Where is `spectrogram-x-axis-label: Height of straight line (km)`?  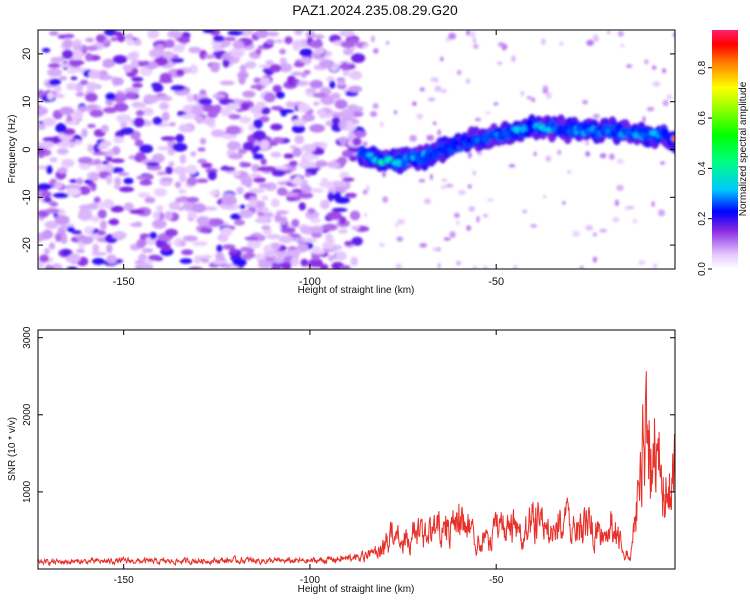
spectrogram-x-axis-label: Height of straight line (km) is located at coordinates (356, 290).